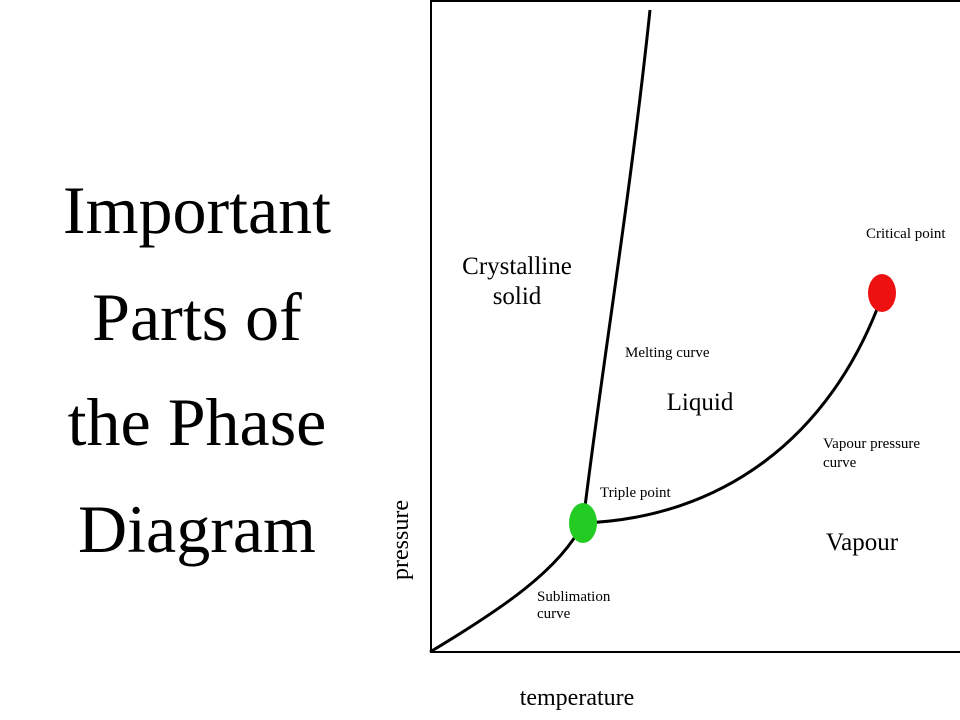  I want to click on region-label: Vapour, so click(862, 542).